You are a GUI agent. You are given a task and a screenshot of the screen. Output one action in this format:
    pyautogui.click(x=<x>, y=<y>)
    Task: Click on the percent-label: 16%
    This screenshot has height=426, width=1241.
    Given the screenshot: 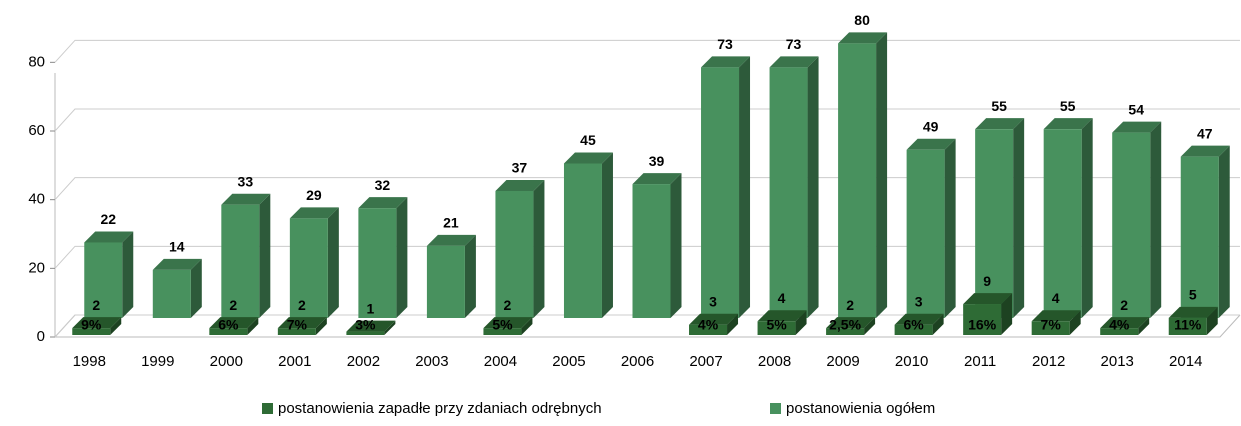 What is the action you would take?
    pyautogui.click(x=982, y=325)
    